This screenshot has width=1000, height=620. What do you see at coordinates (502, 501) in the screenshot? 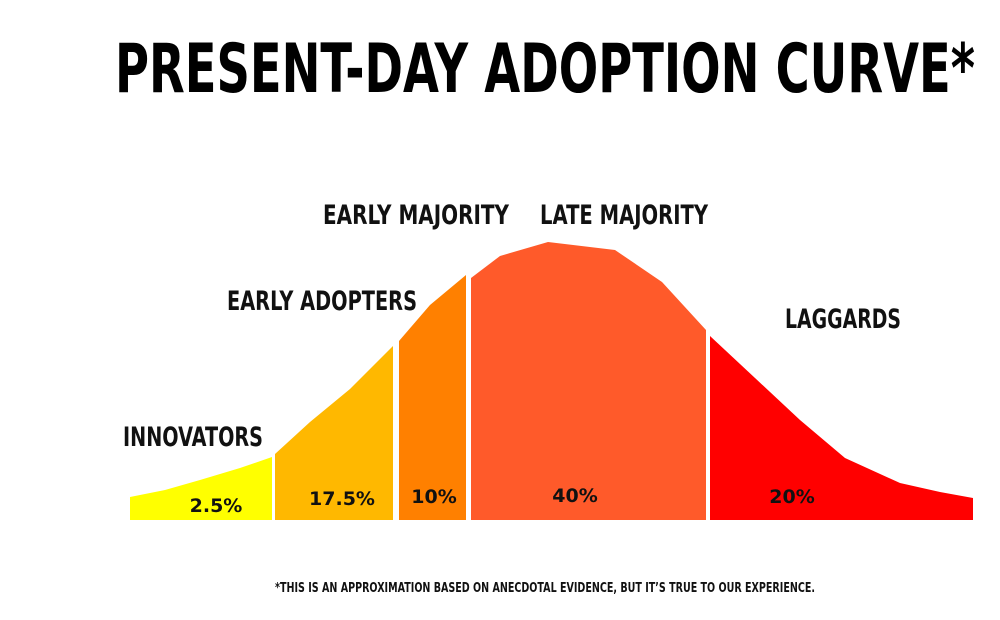
I see `percentage-labels: 2.5% 17.5% 10% 40% 20%` at bounding box center [502, 501].